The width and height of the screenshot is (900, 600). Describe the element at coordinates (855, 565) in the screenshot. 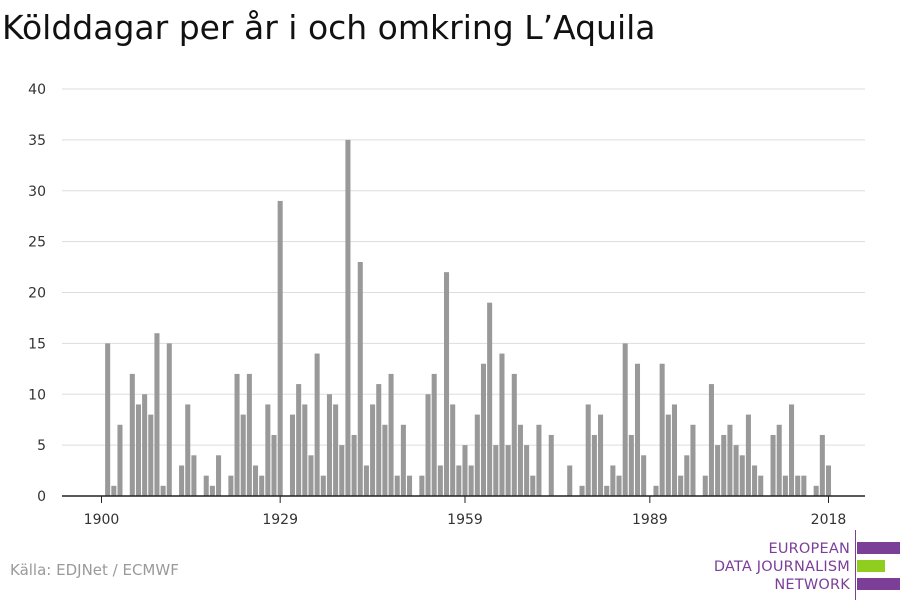

I see `logo-rule` at that location.